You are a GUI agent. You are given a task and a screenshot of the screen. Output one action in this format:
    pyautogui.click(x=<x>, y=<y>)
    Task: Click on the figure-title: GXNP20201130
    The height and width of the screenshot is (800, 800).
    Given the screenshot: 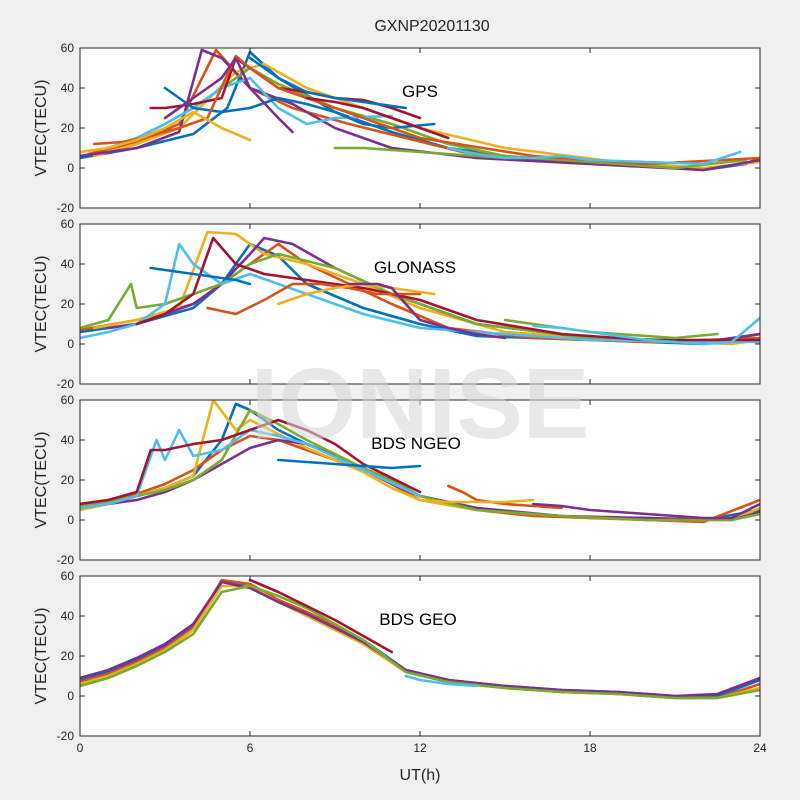 What is the action you would take?
    pyautogui.click(x=431, y=26)
    